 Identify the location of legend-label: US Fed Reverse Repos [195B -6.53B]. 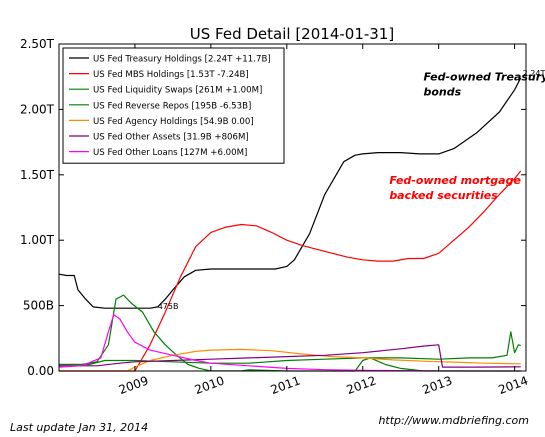
(172, 106).